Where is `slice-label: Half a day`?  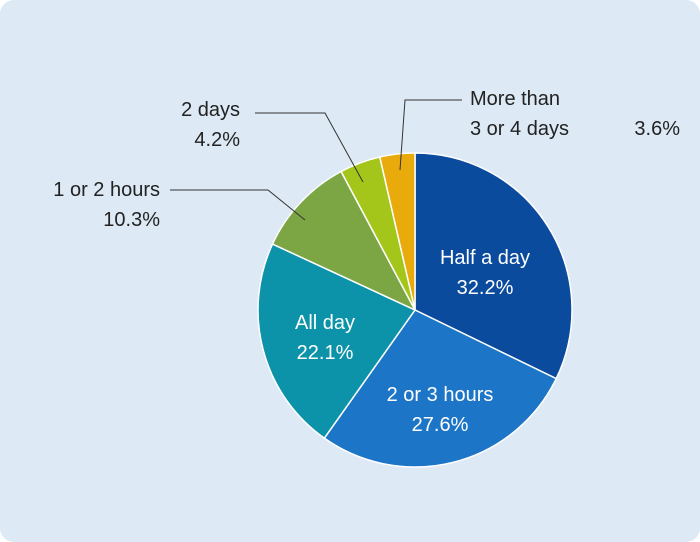
slice-label: Half a day is located at coordinates (485, 258).